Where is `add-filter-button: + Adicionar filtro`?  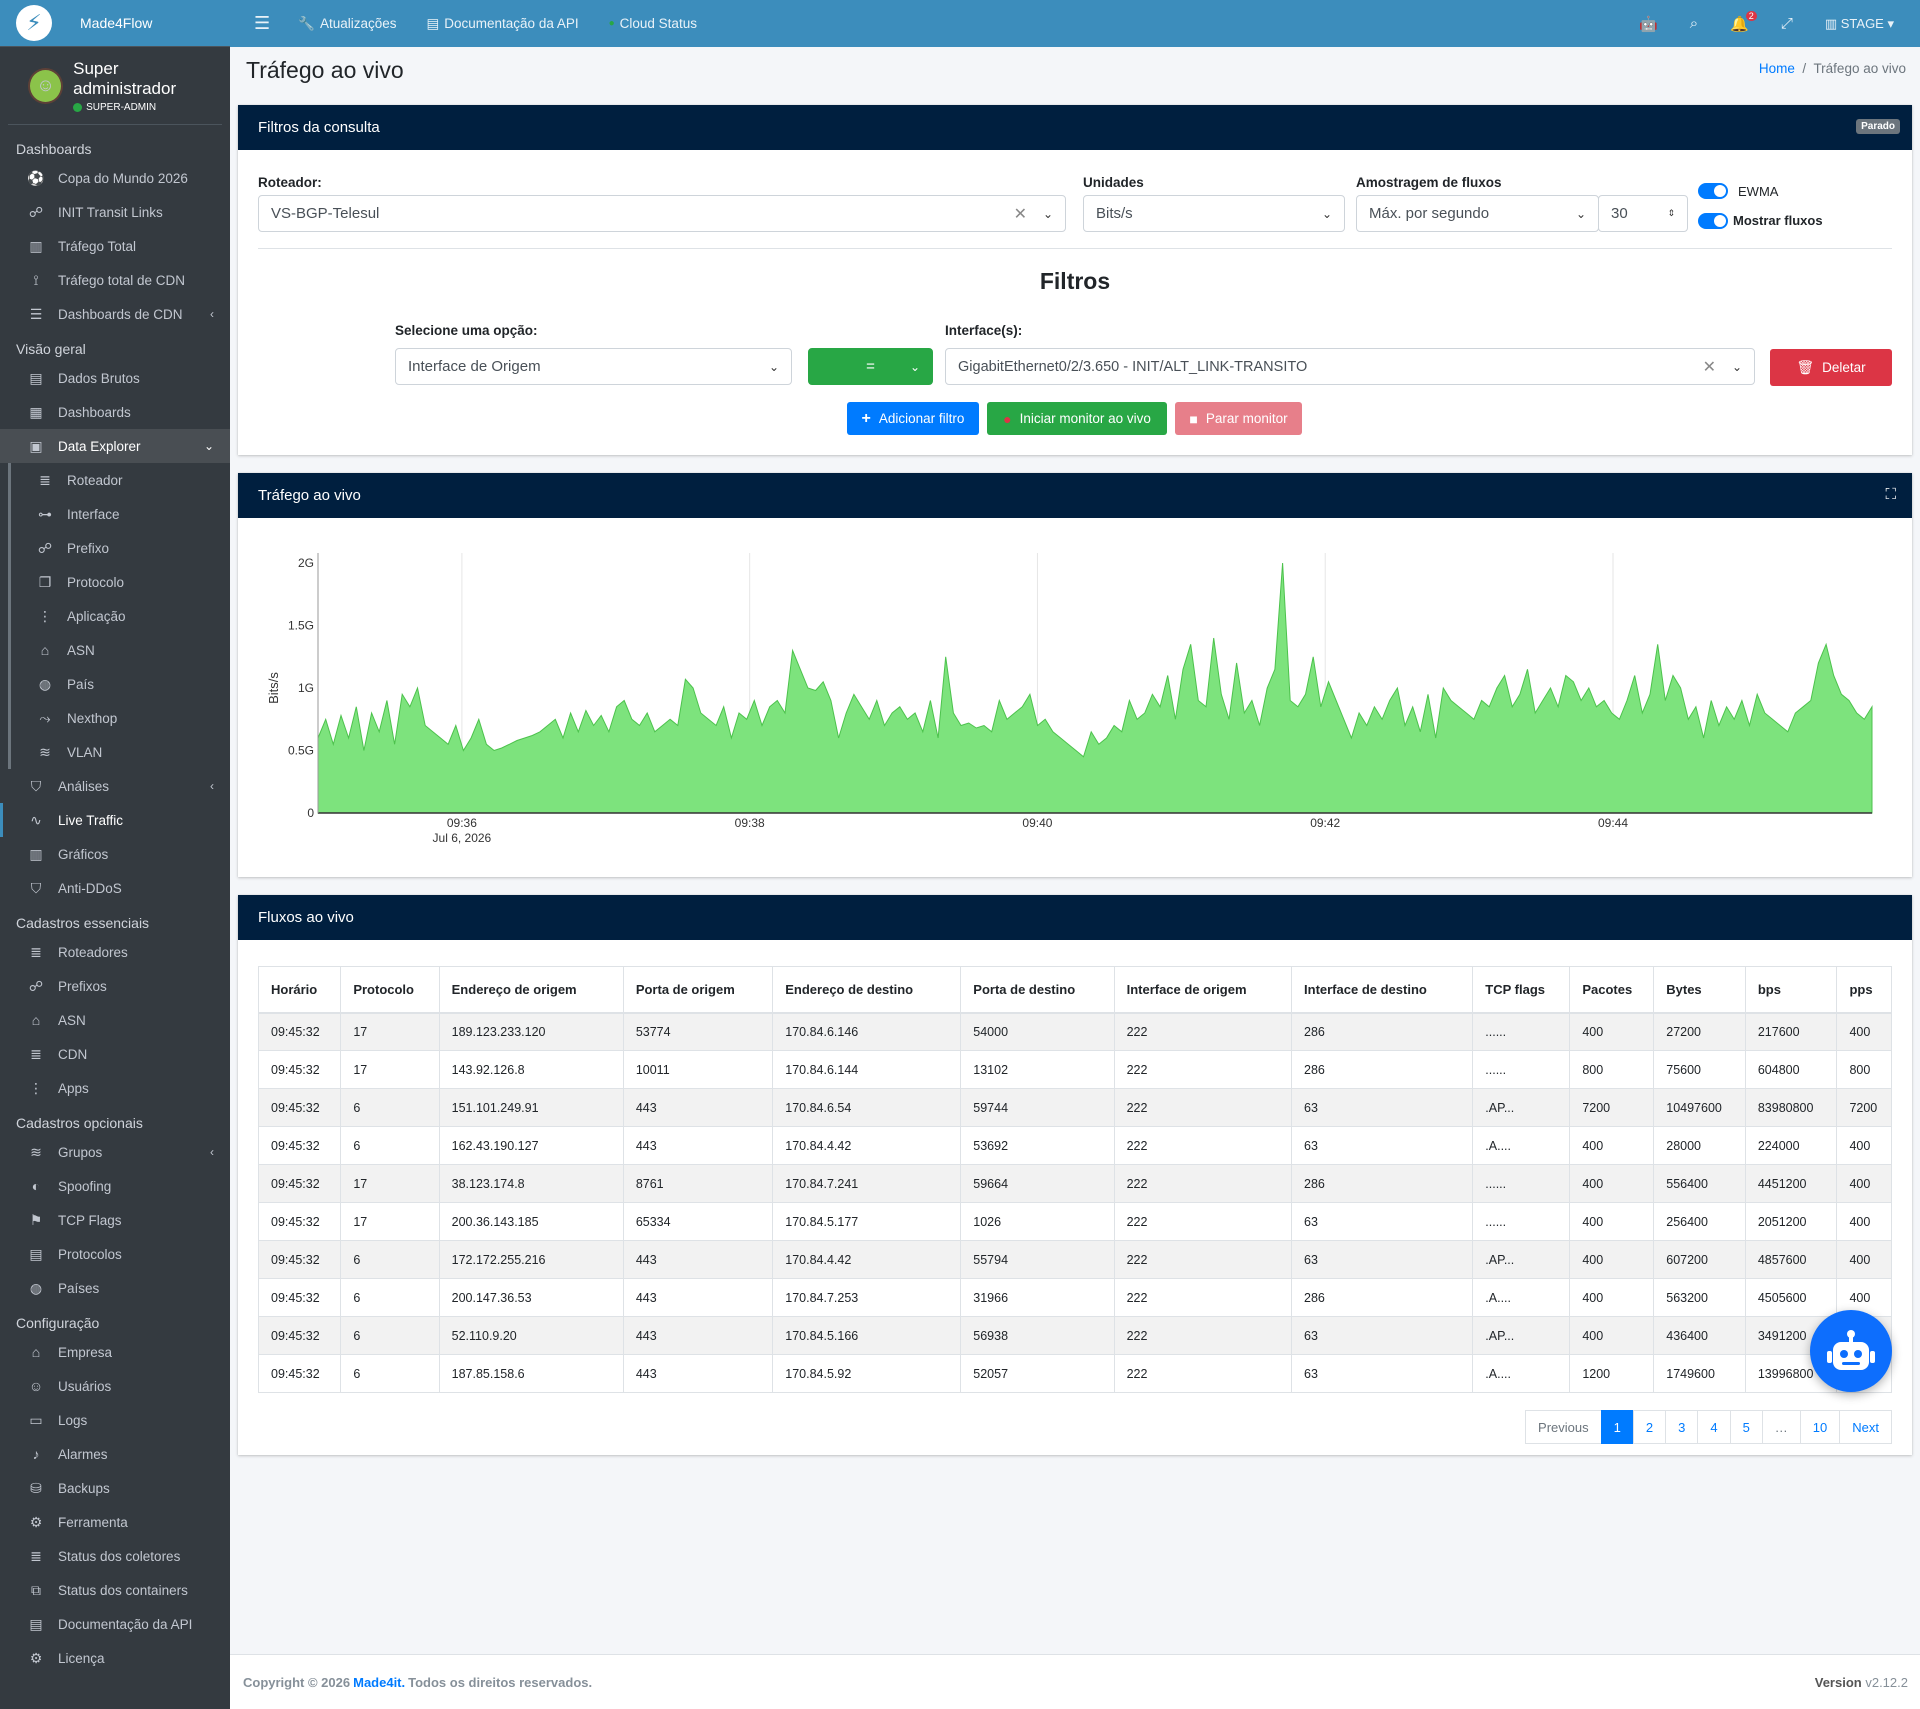 add-filter-button: + Adicionar filtro is located at coordinates (913, 418).